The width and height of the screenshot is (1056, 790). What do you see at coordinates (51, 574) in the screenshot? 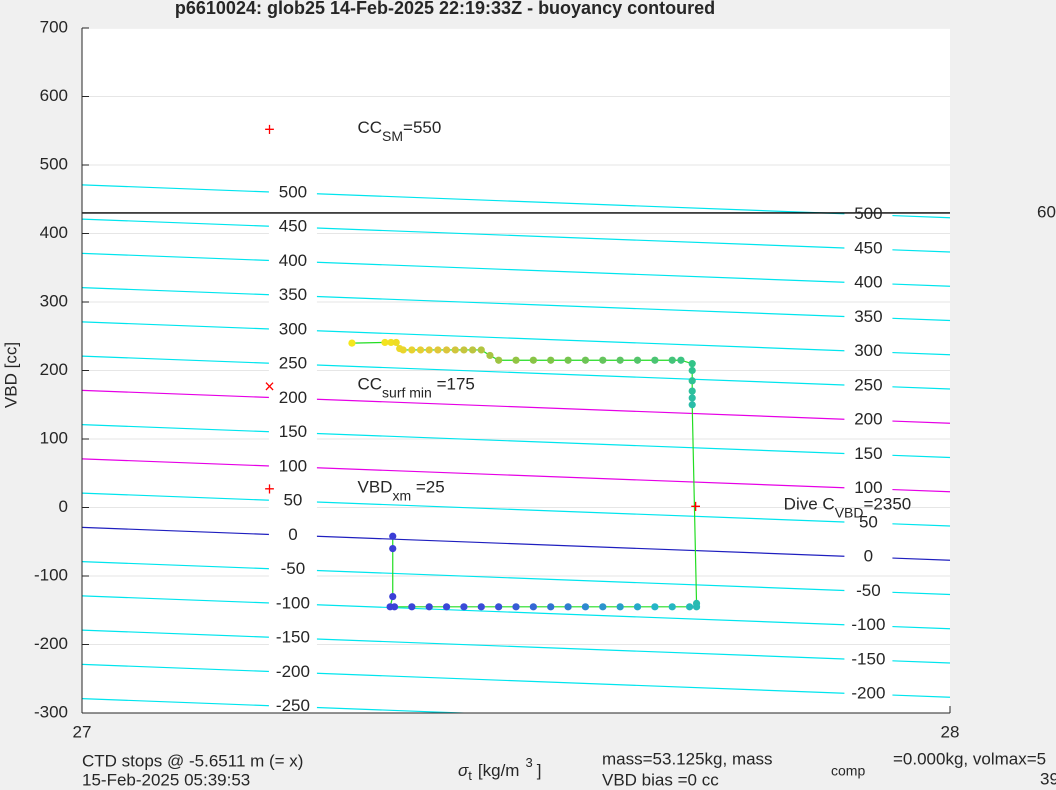
I see `y-tick-label: -100` at bounding box center [51, 574].